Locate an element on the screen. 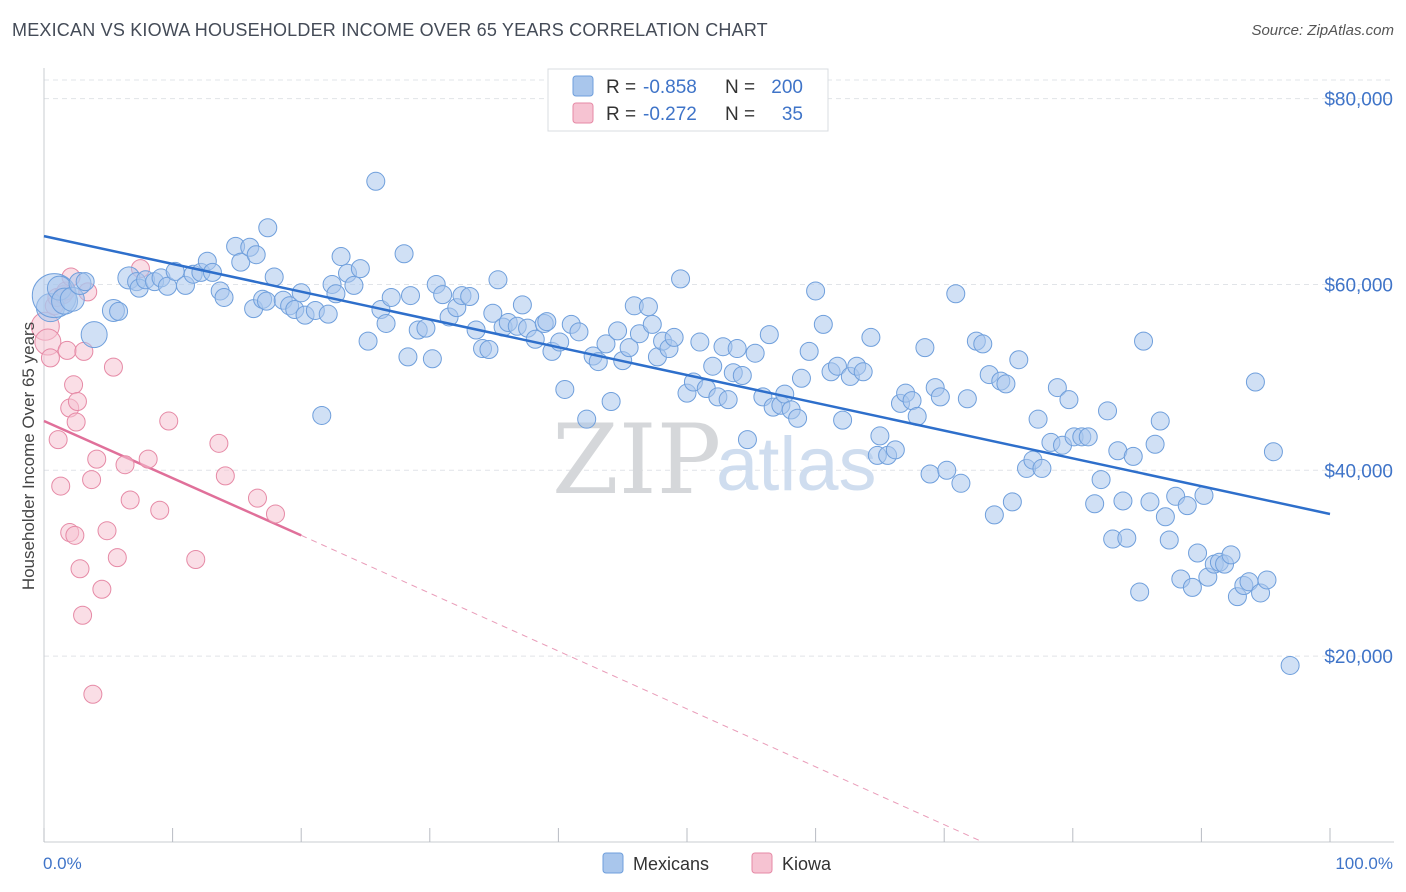  kiowa-points is located at coordinates (157, 481).